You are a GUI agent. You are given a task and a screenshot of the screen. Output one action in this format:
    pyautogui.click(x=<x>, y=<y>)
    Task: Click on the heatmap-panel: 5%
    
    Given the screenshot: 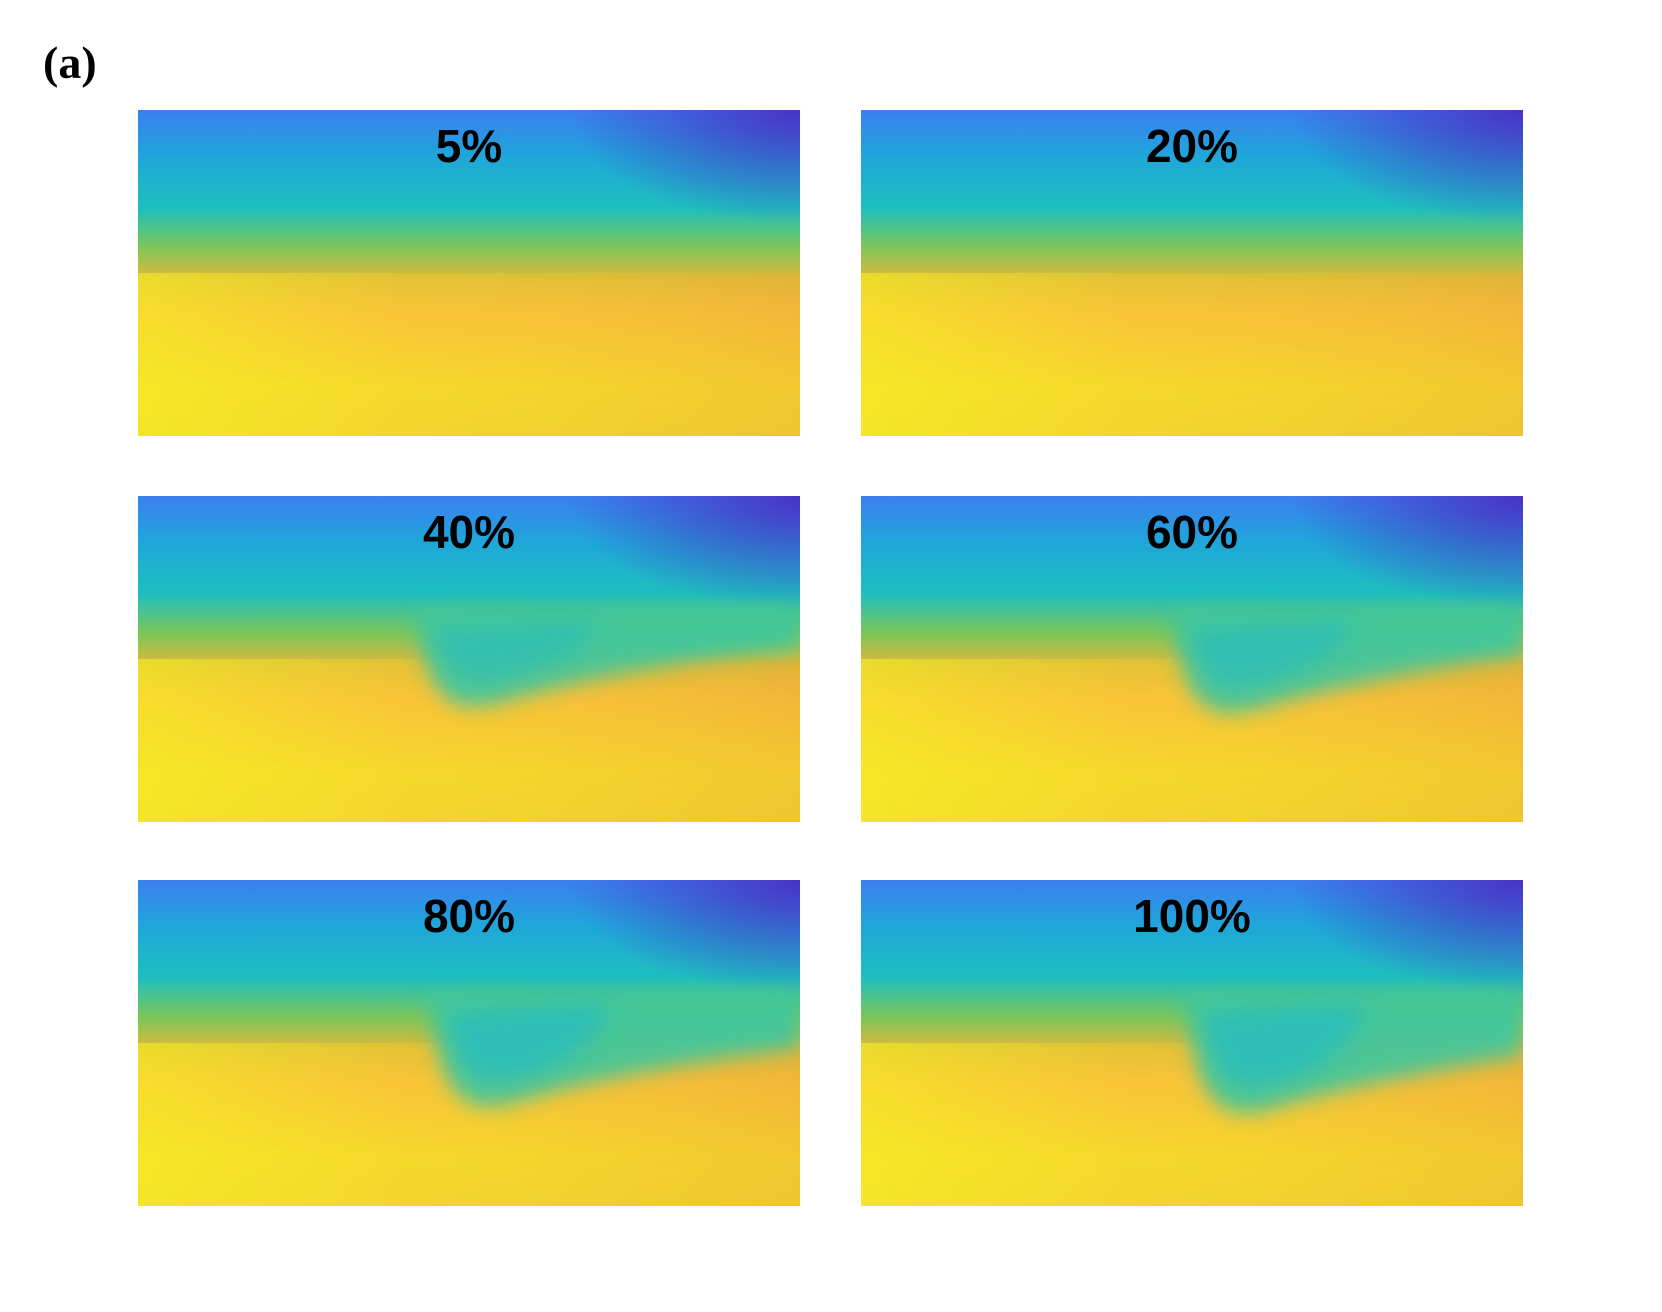 What is the action you would take?
    pyautogui.click(x=469, y=273)
    